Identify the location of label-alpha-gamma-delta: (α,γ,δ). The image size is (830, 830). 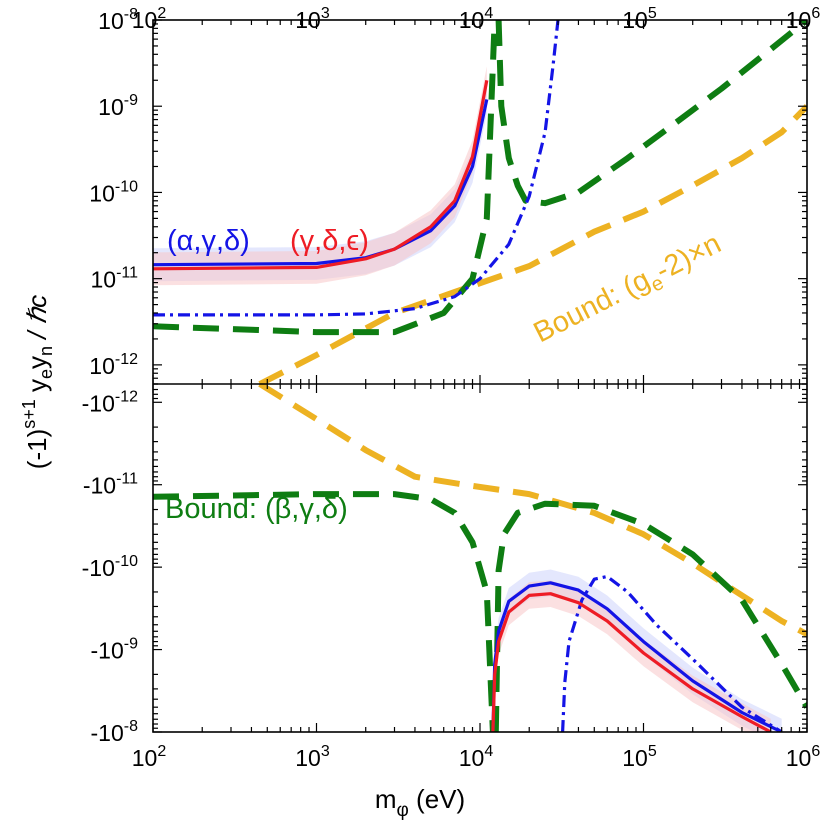
(208, 241).